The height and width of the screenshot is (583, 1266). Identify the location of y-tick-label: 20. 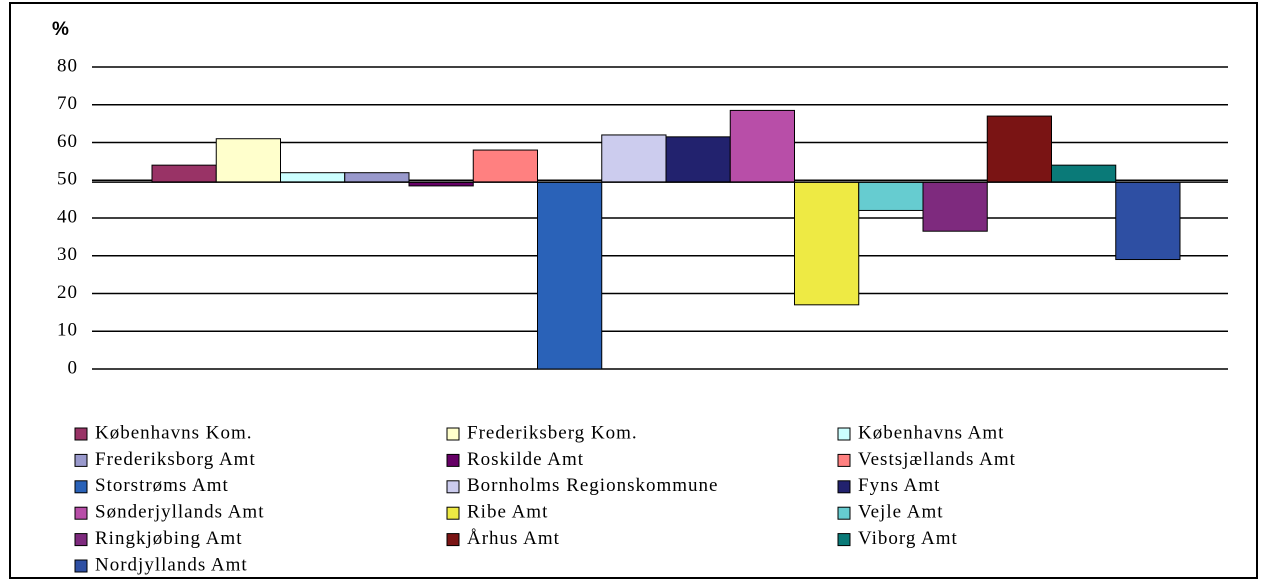
(67, 292).